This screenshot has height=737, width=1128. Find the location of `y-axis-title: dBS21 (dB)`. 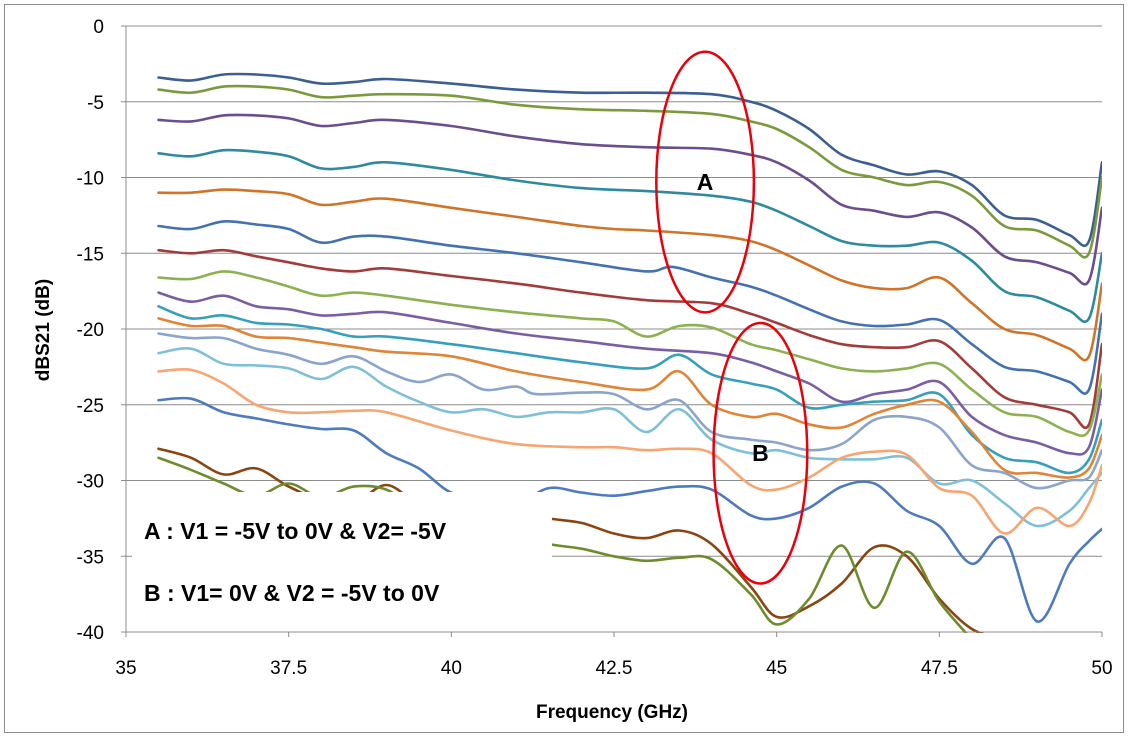

y-axis-title: dBS21 (dB) is located at coordinates (43, 330).